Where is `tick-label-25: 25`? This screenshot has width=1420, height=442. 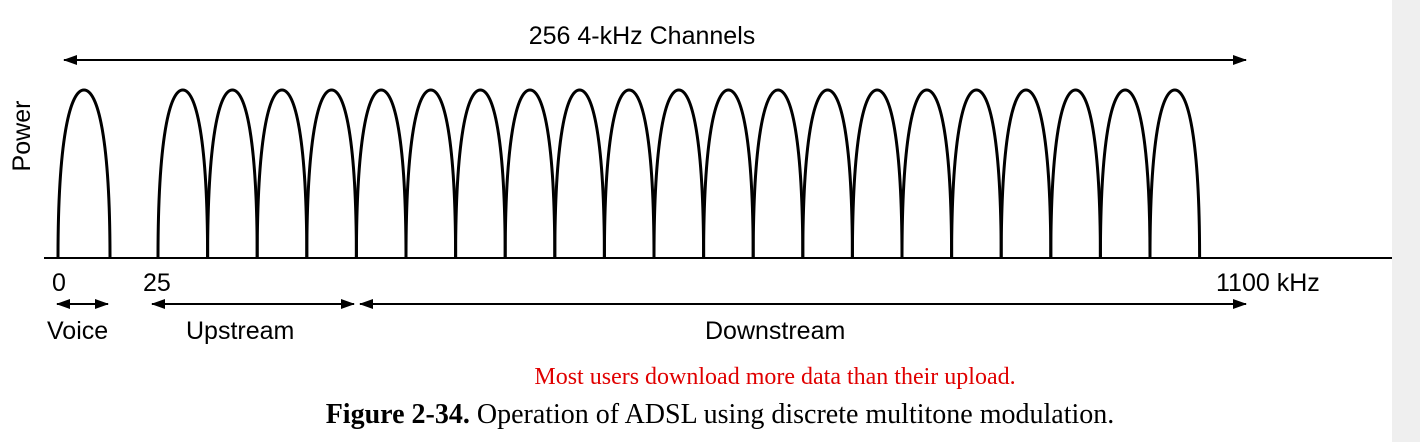
tick-label-25: 25 is located at coordinates (157, 283).